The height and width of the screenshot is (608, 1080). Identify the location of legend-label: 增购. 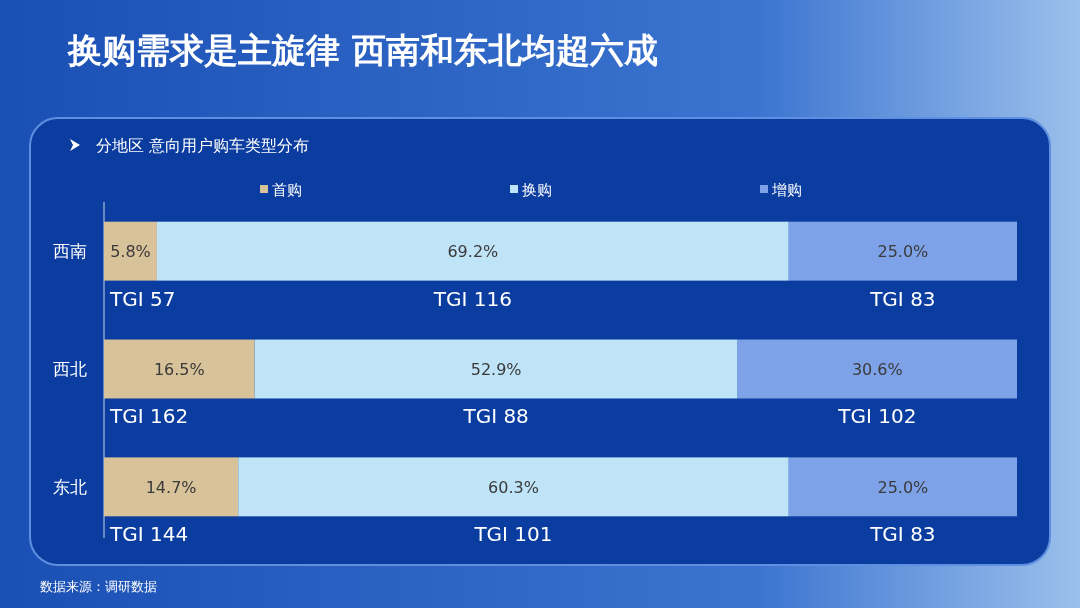
(786, 190).